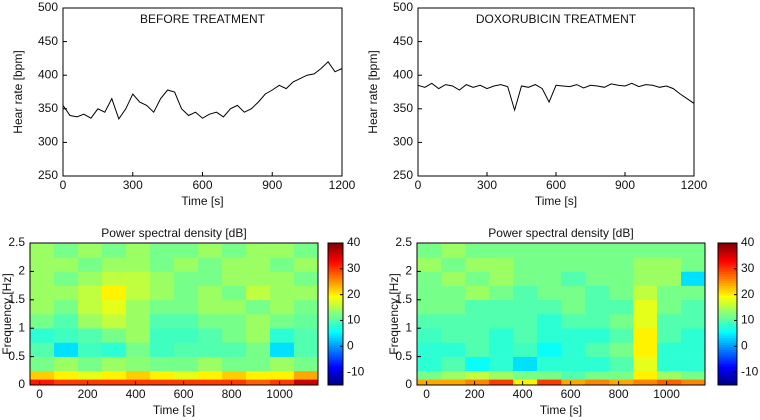 The width and height of the screenshot is (760, 420). What do you see at coordinates (403, 242) in the screenshot?
I see `y-tick-label: 2.5` at bounding box center [403, 242].